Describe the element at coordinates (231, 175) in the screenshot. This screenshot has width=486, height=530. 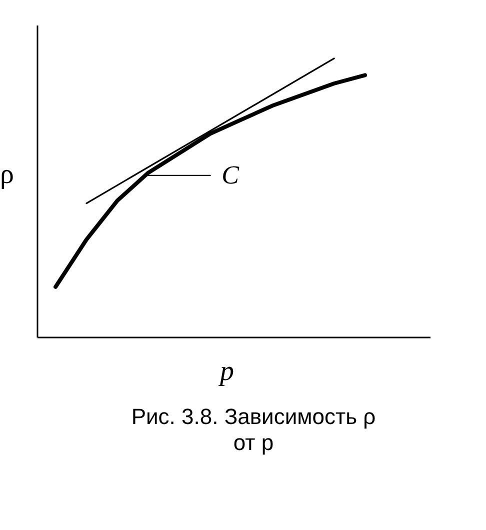
I see `annotation: C` at that location.